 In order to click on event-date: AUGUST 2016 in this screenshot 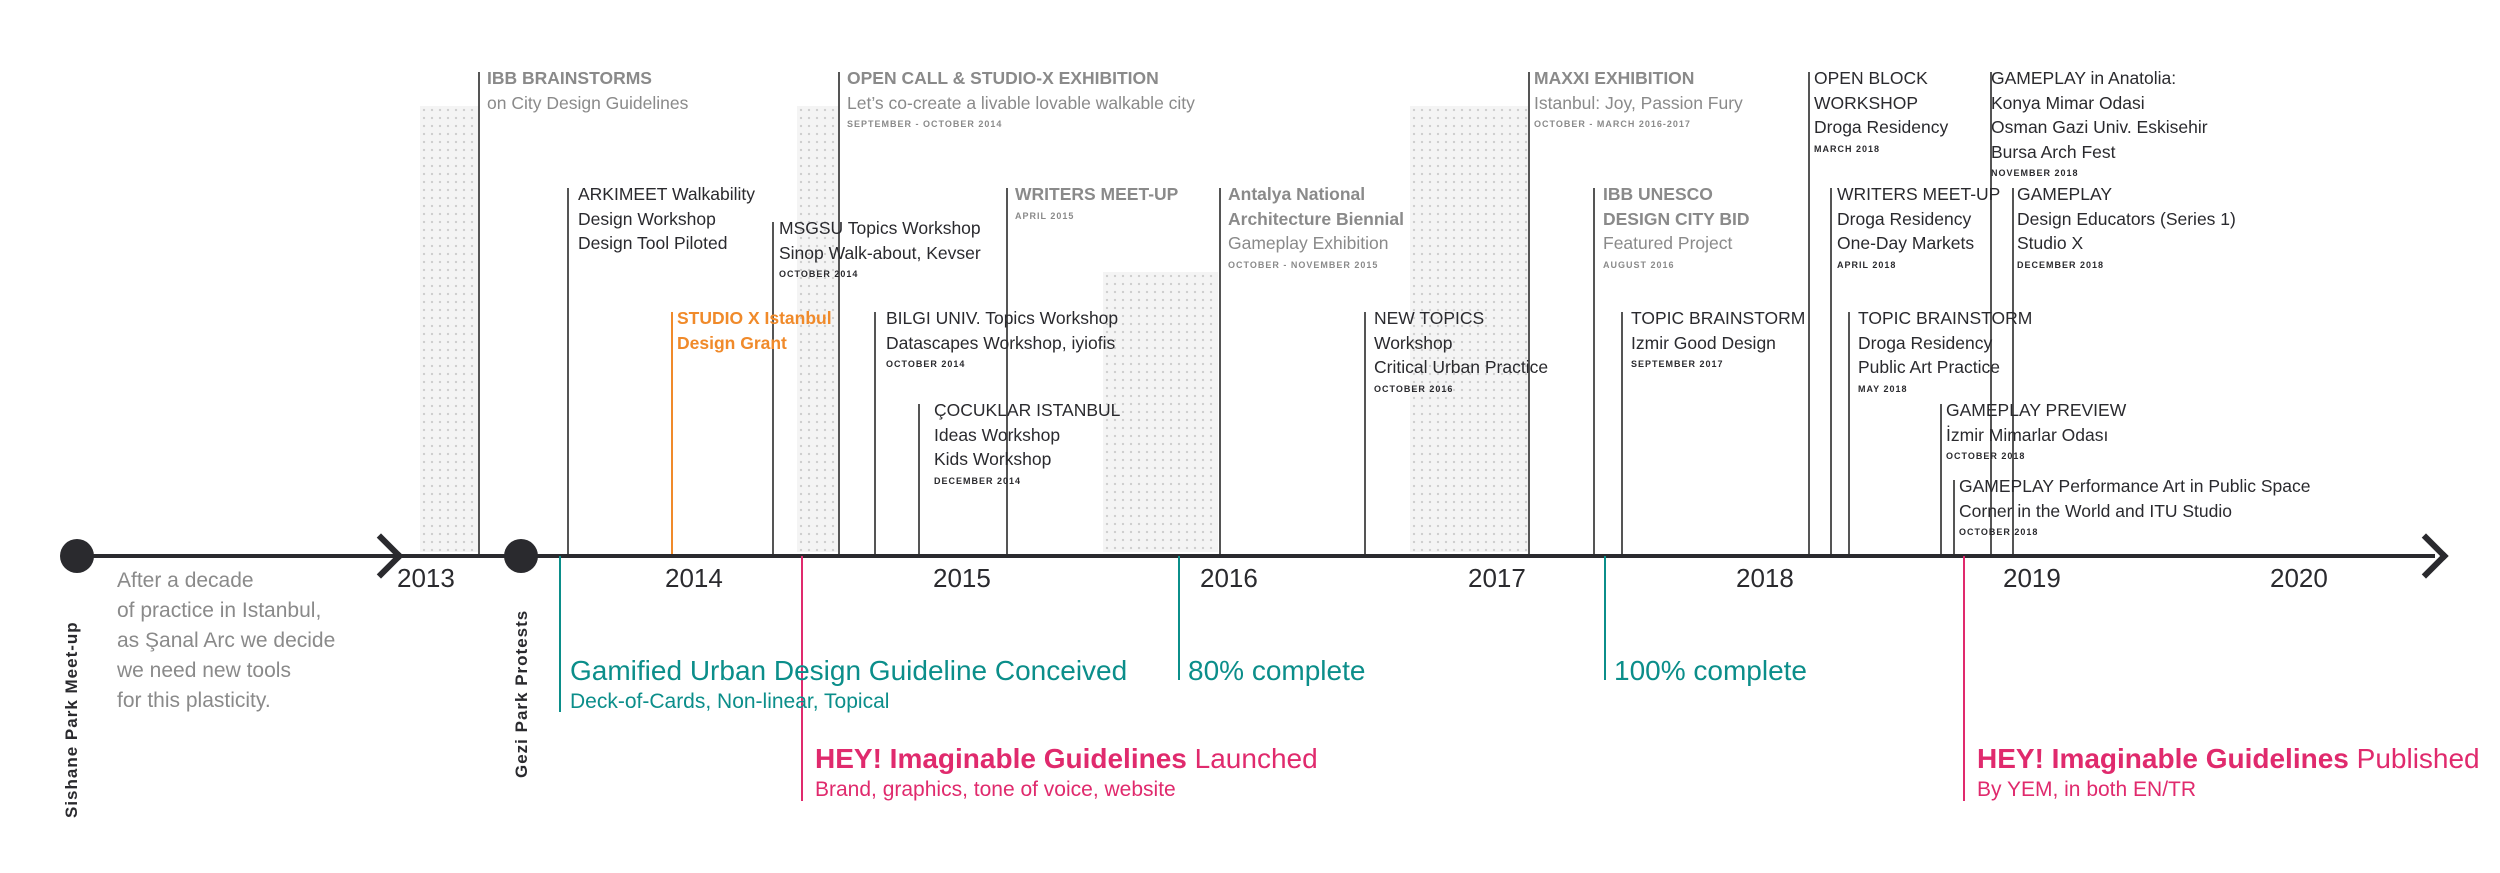, I will do `click(1639, 264)`.